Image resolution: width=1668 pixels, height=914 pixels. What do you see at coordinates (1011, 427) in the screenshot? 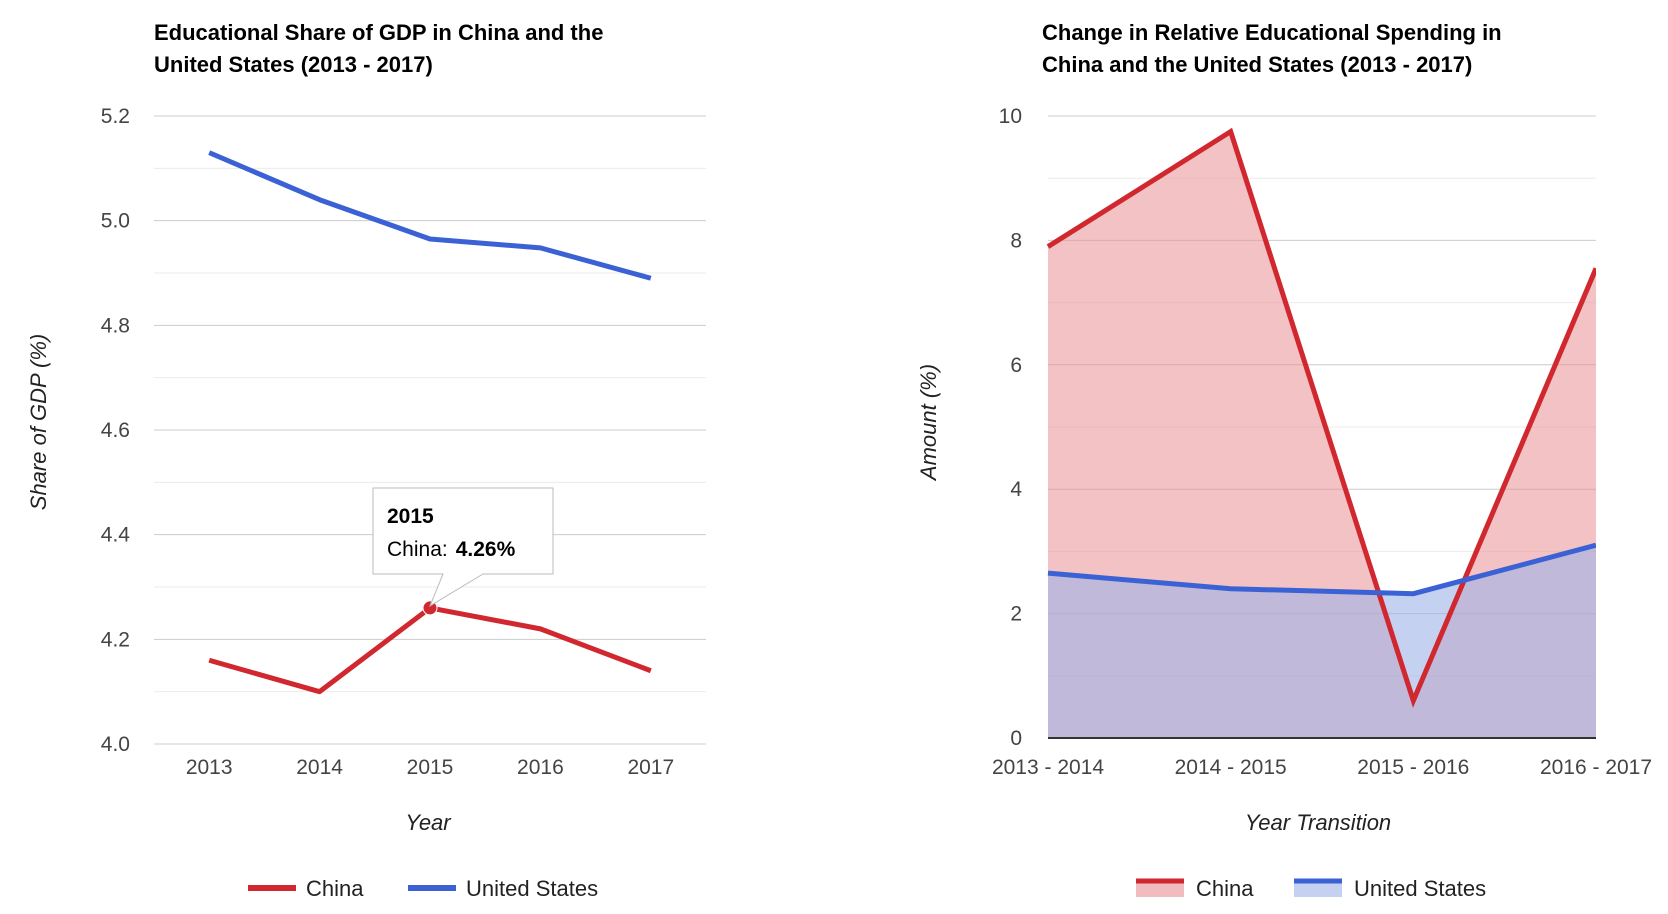
I see `chart2-y-tick-labels: 0 2 4 6 8 10` at bounding box center [1011, 427].